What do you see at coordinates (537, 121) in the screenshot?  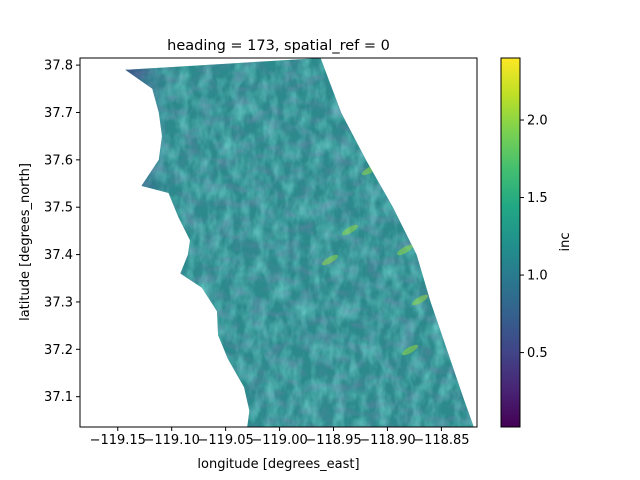 I see `colorbar-tick-label: 2.0` at bounding box center [537, 121].